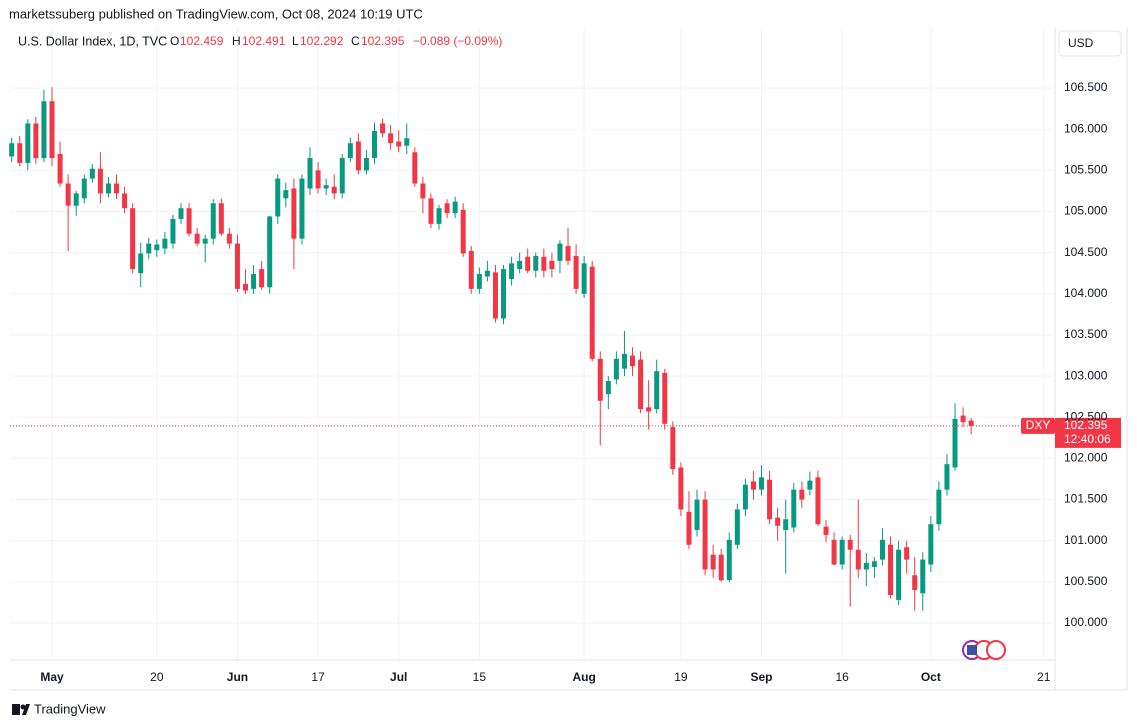 The image size is (1137, 726). I want to click on x-tick-label: Jun, so click(237, 677).